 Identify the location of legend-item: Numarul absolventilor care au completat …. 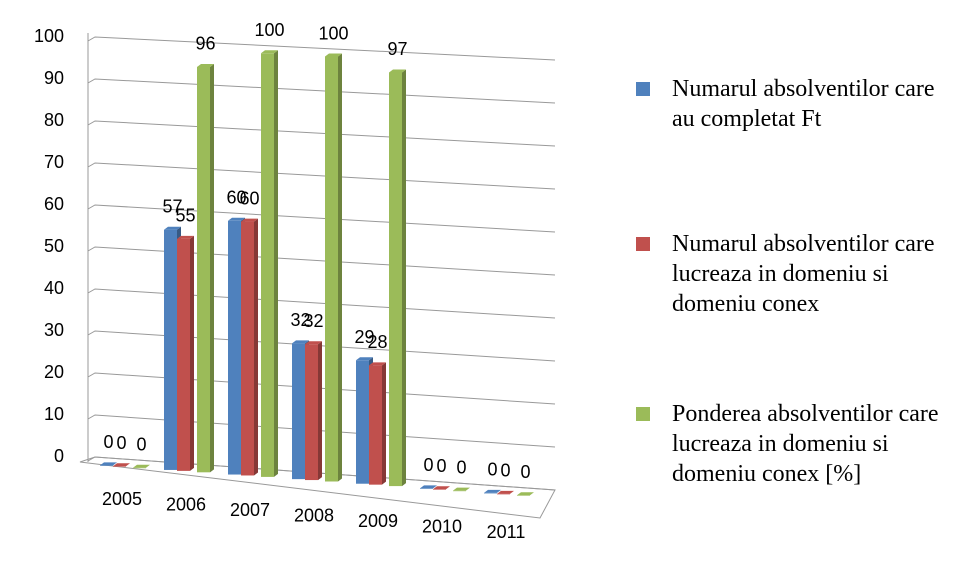
(799, 104).